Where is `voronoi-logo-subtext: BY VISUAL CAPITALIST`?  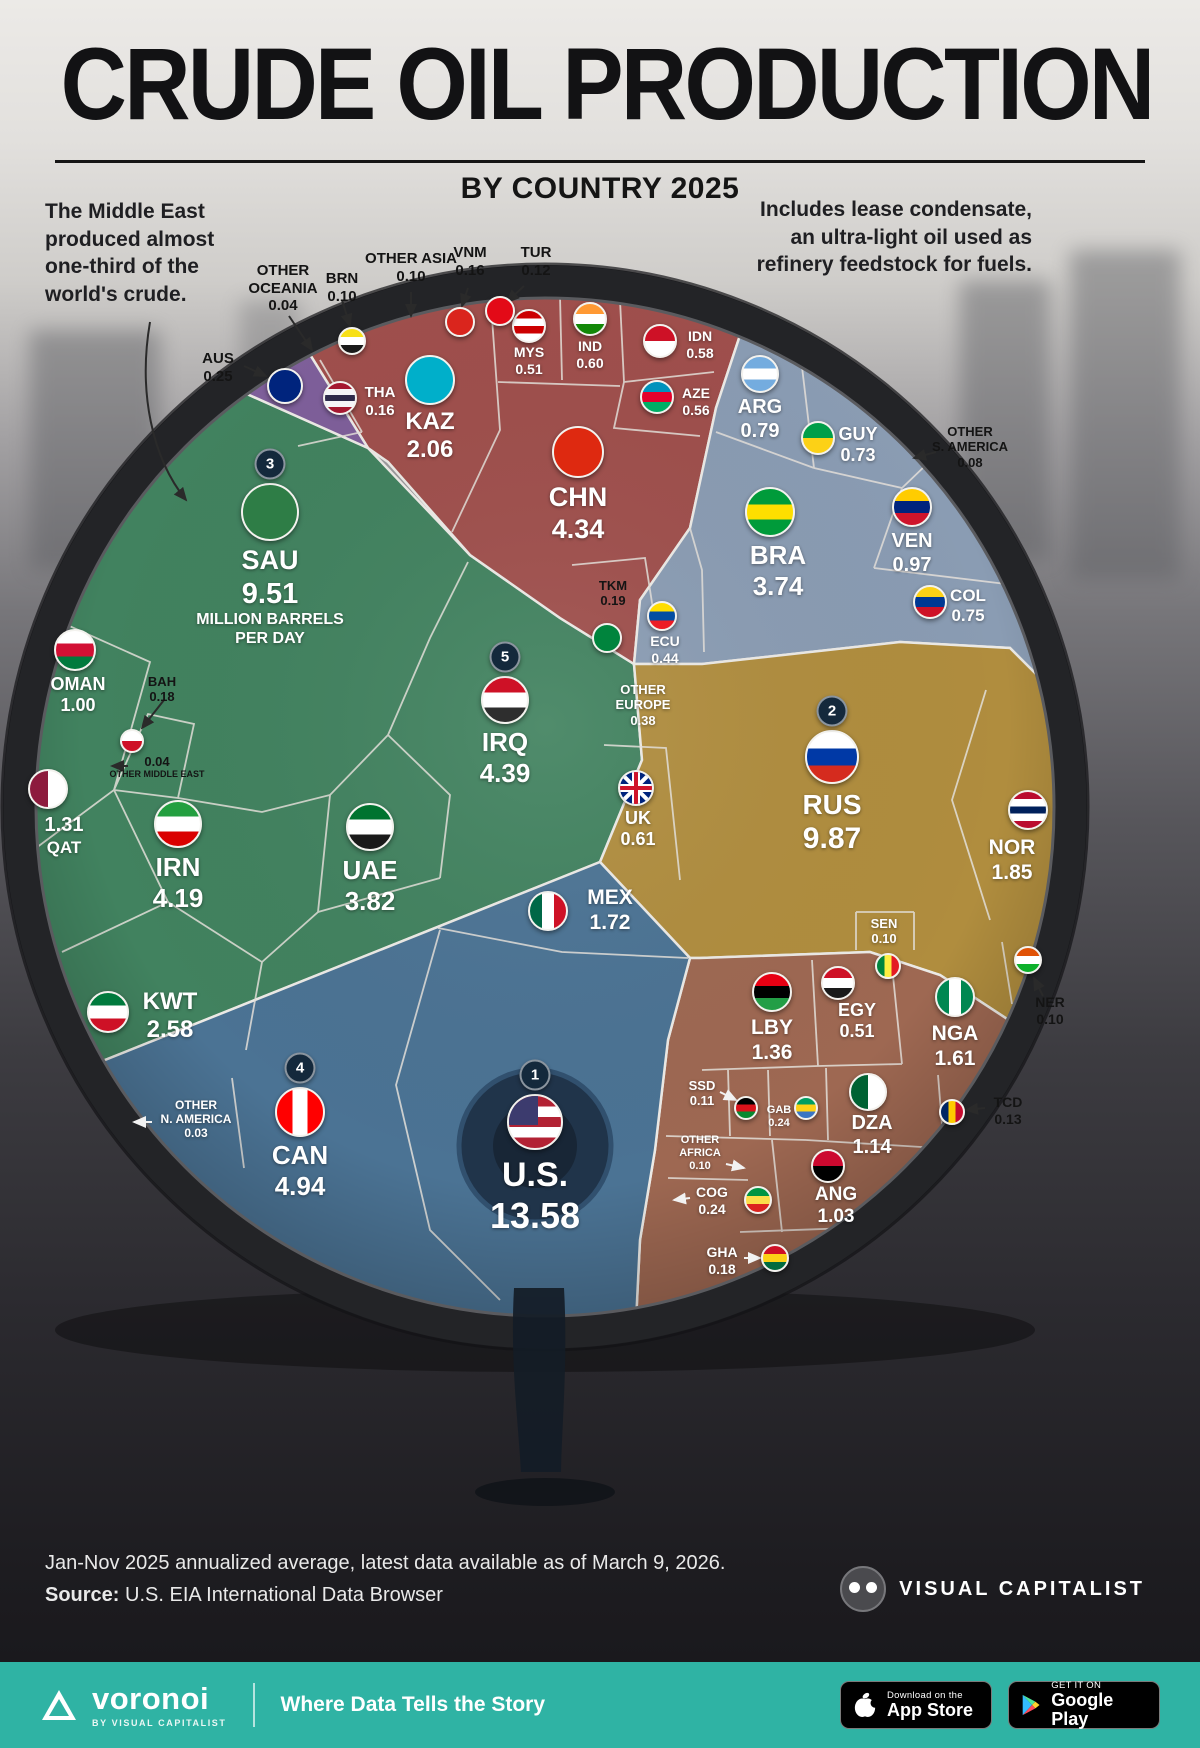
voronoi-logo-subtext: BY VISUAL CAPITALIST is located at coordinates (159, 1722).